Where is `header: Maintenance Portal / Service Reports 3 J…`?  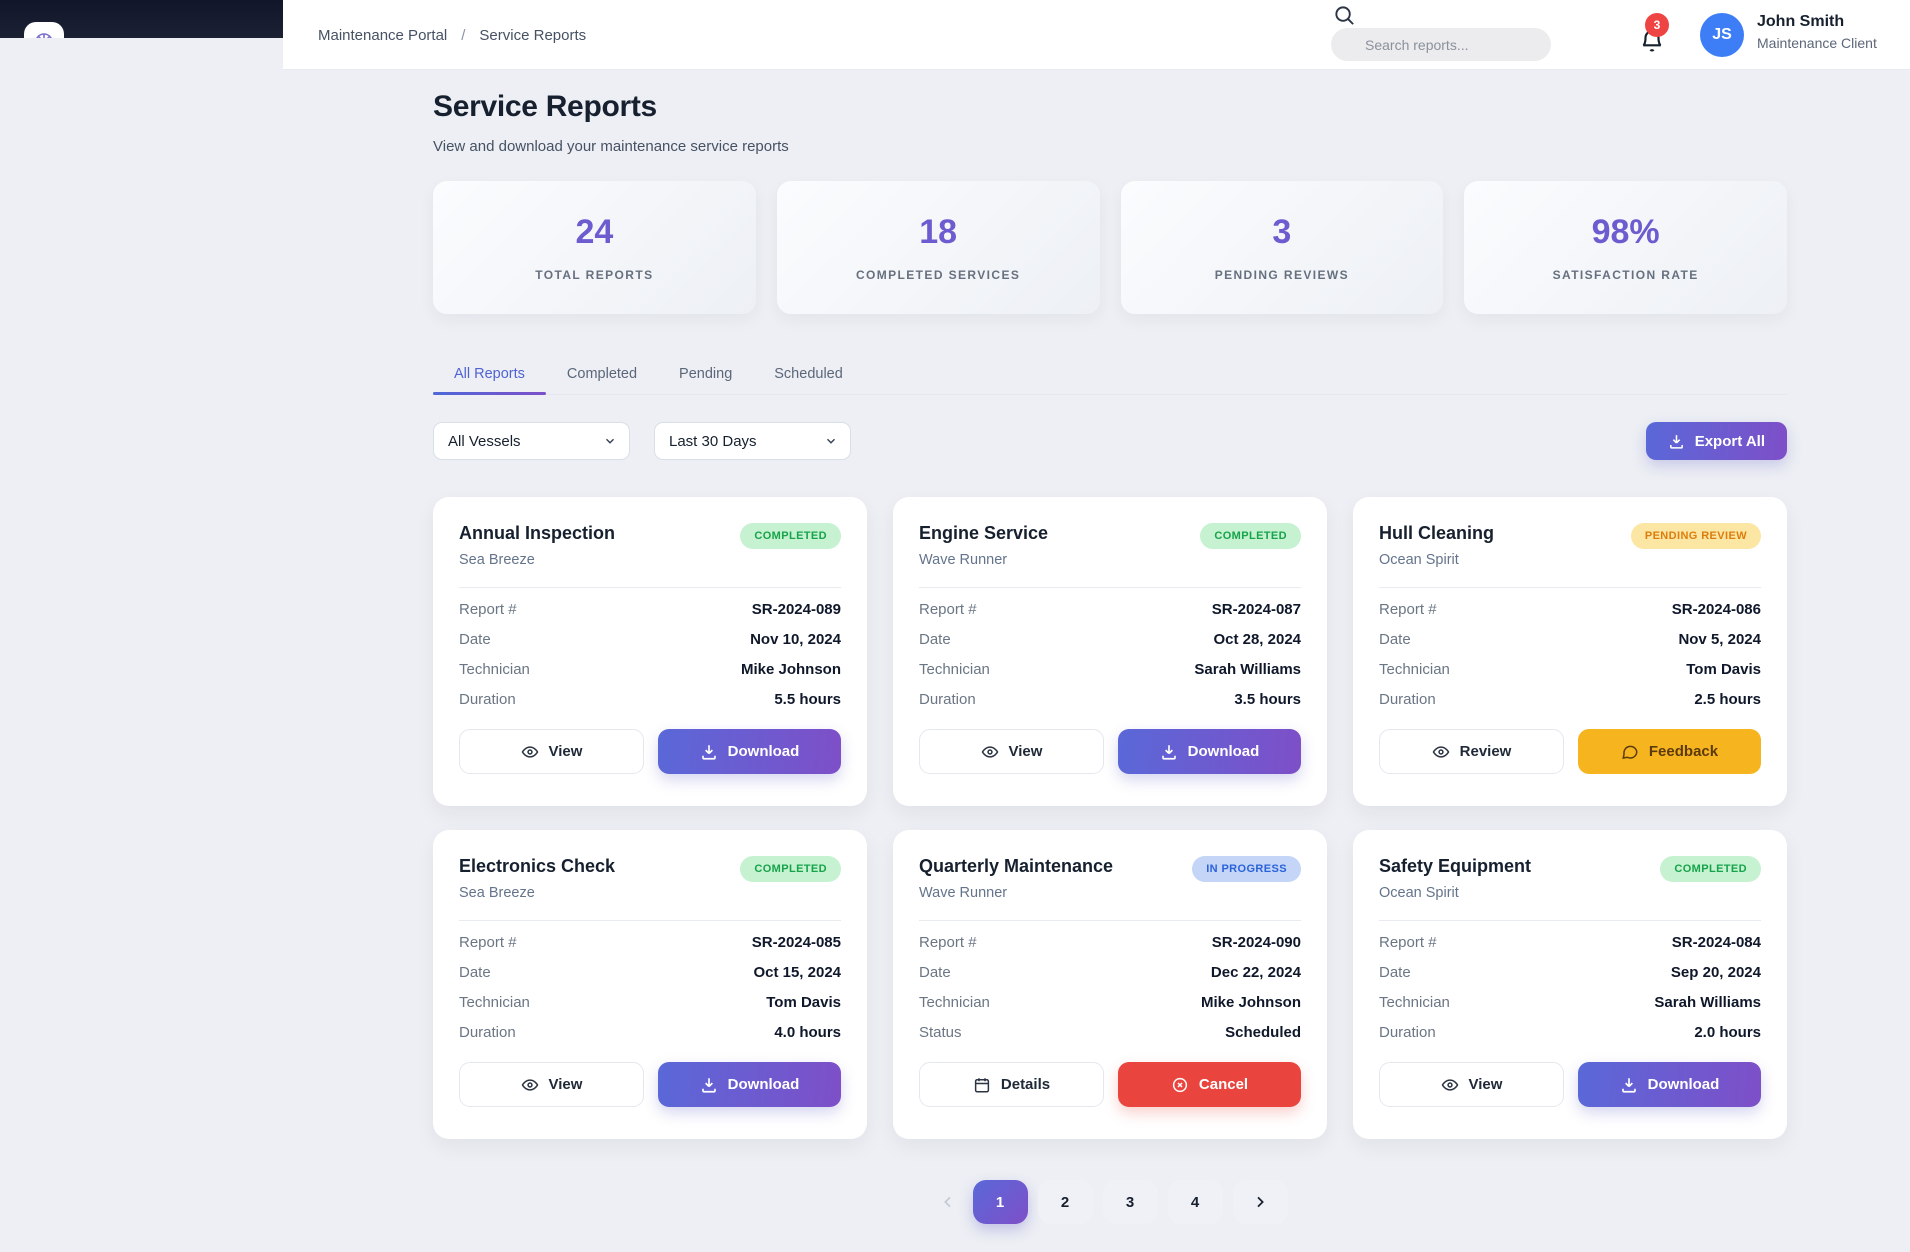
header: Maintenance Portal / Service Reports 3 J… is located at coordinates (1096, 35).